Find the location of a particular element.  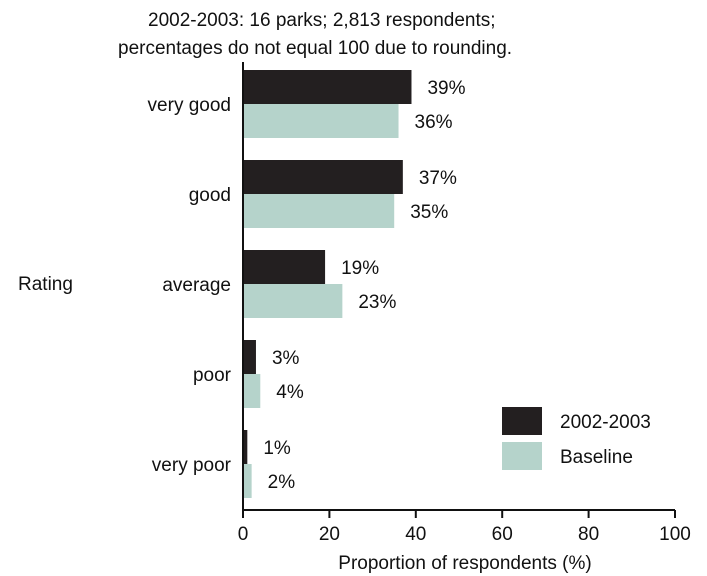

bar-baseline-average is located at coordinates (293, 301).